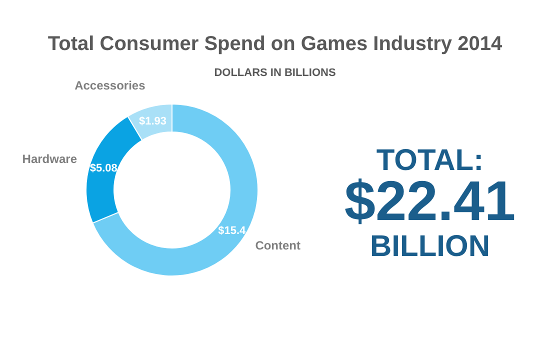 The width and height of the screenshot is (550, 340). I want to click on slice-label: Accessories, so click(110, 85).